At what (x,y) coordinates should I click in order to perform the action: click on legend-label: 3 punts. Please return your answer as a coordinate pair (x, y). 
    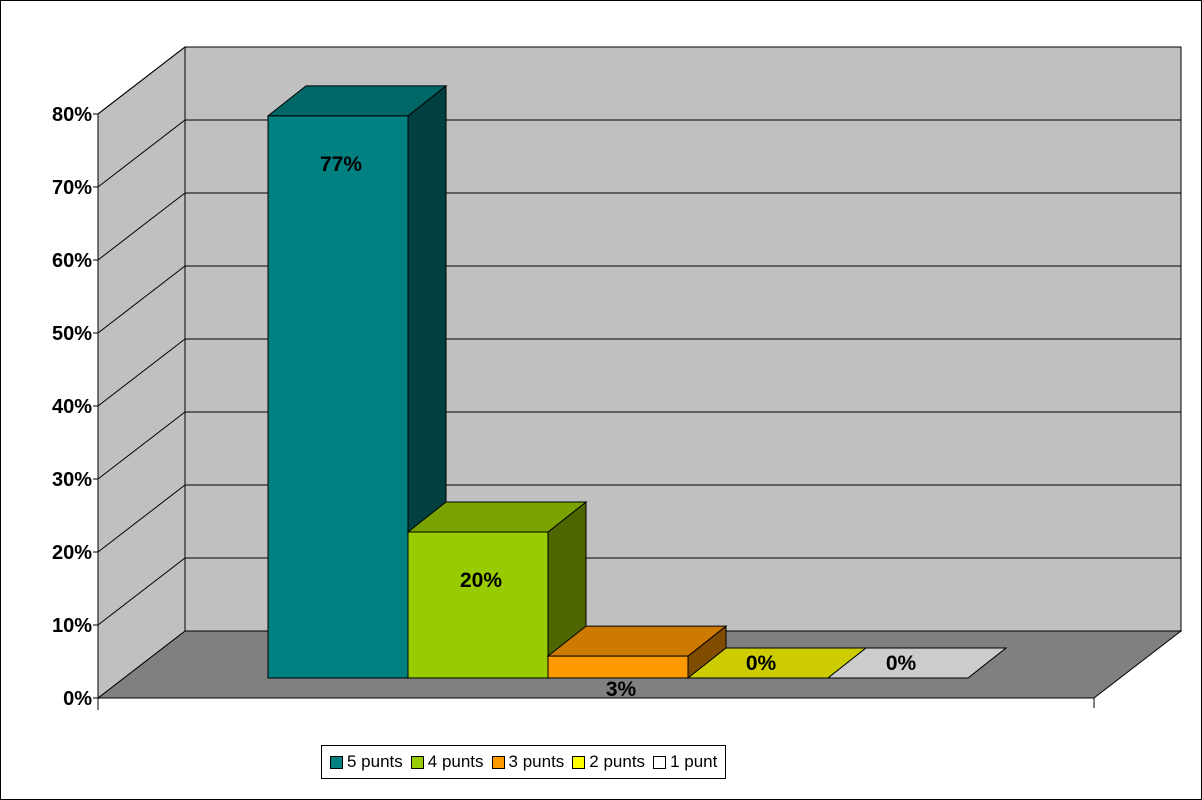
    Looking at the image, I should click on (536, 761).